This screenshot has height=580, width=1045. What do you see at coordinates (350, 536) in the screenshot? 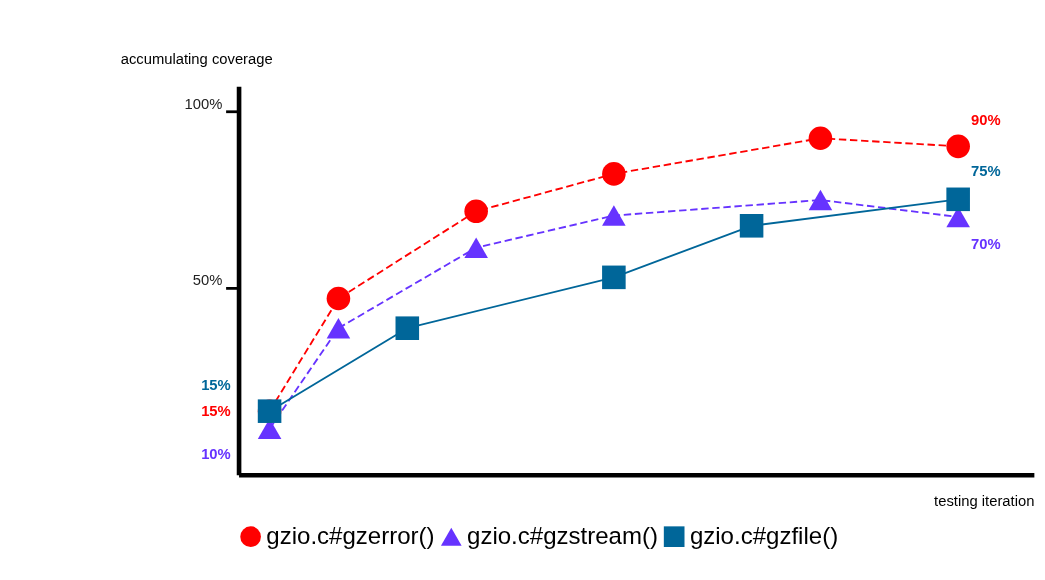
I see `legend-label: gzio.c#gzerror()` at bounding box center [350, 536].